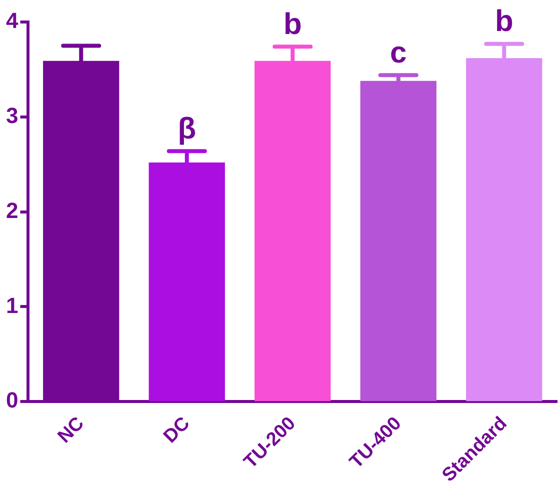 The image size is (559, 494). I want to click on annotation: β, so click(187, 129).